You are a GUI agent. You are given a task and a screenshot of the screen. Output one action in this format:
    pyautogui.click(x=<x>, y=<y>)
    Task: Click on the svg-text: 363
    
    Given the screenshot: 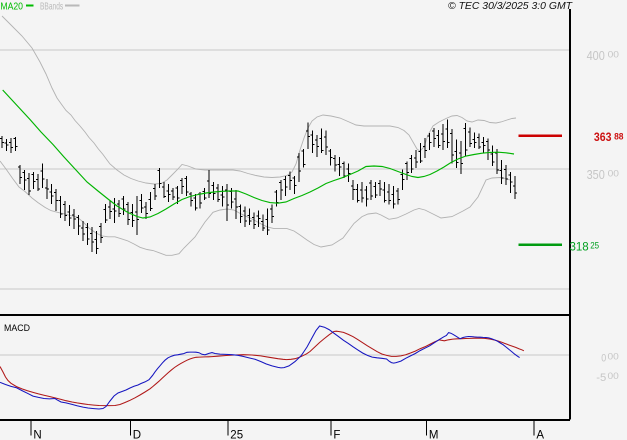 What is the action you would take?
    pyautogui.click(x=603, y=137)
    